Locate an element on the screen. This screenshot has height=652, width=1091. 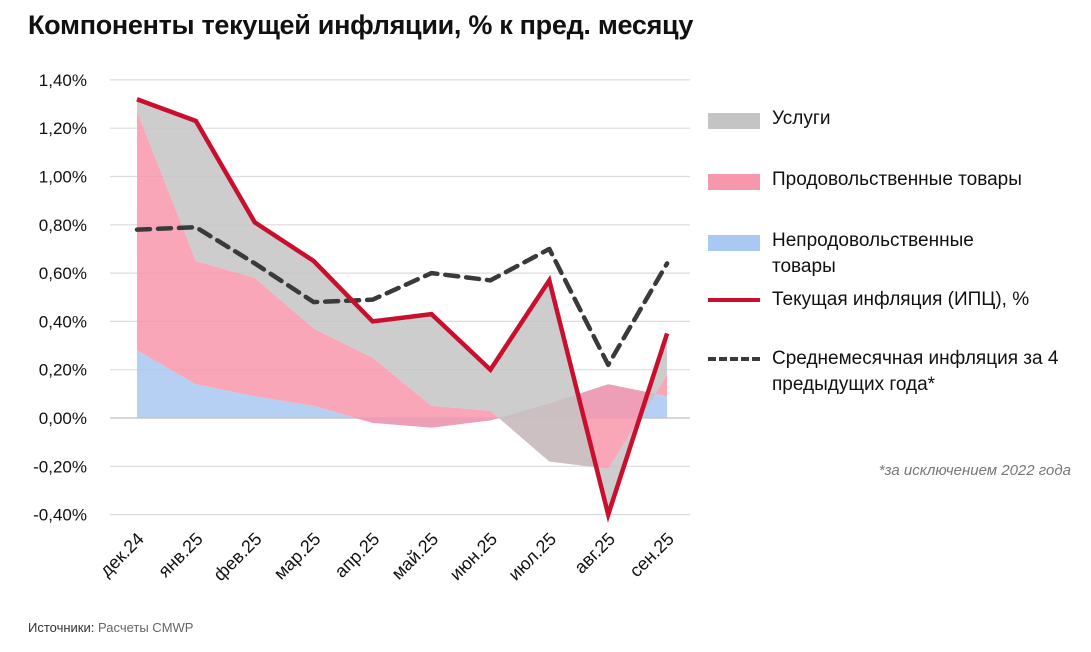
y-tick-label: 0,00% is located at coordinates (63, 418).